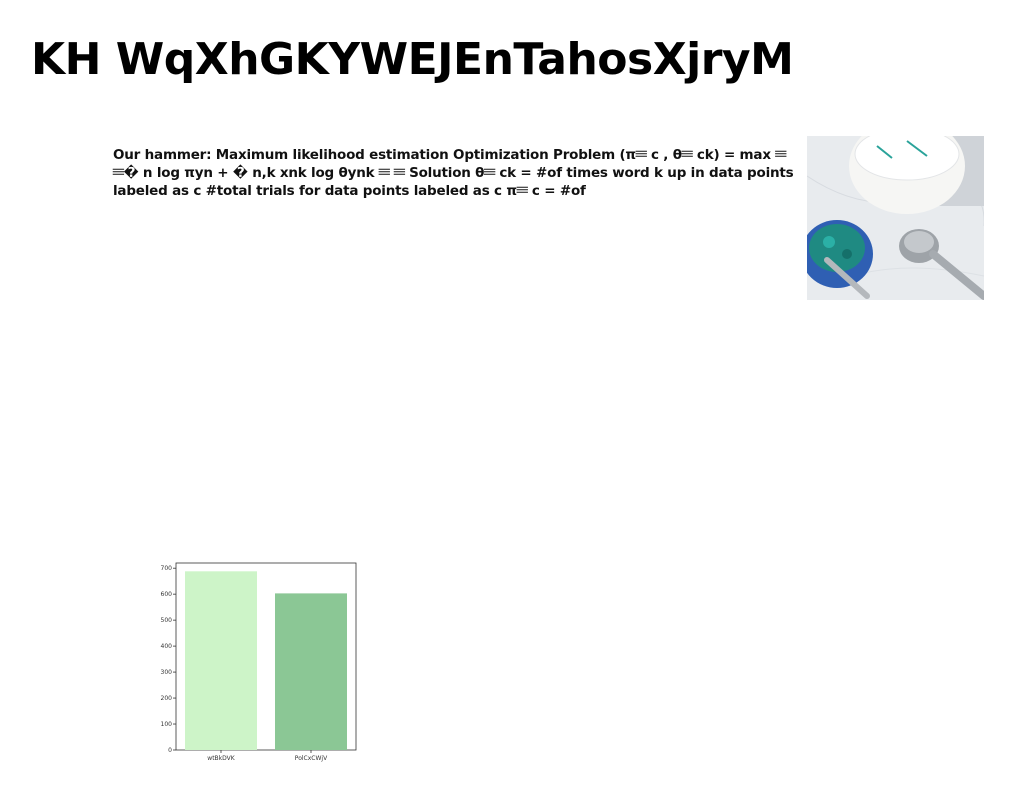 This screenshot has width=1024, height=788. Describe the element at coordinates (266, 656) in the screenshot. I see `plot-frame` at that location.